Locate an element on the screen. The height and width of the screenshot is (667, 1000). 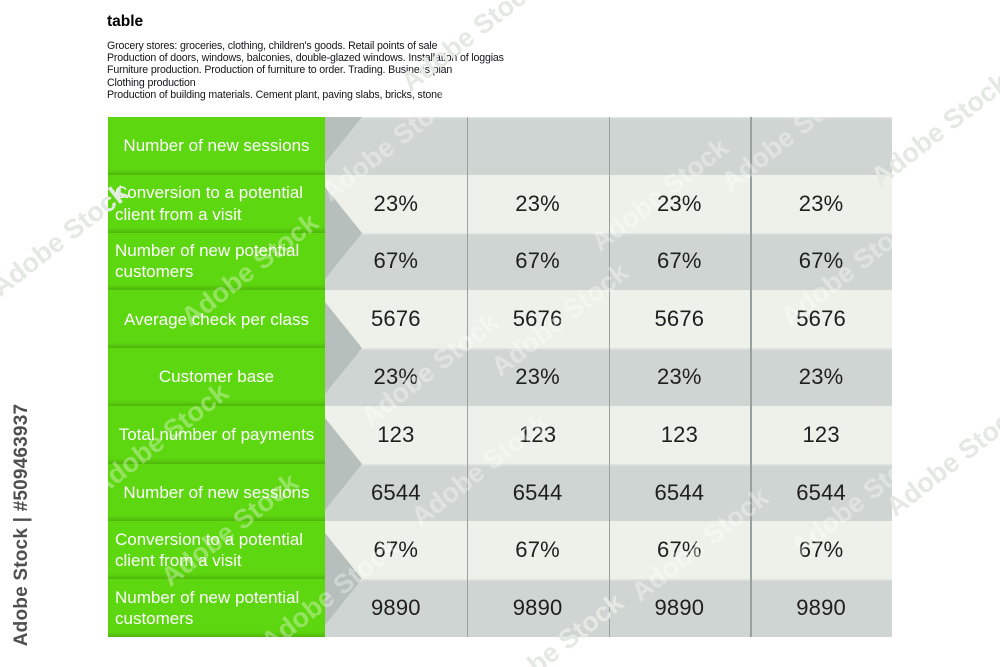
page-title: table is located at coordinates (125, 21).